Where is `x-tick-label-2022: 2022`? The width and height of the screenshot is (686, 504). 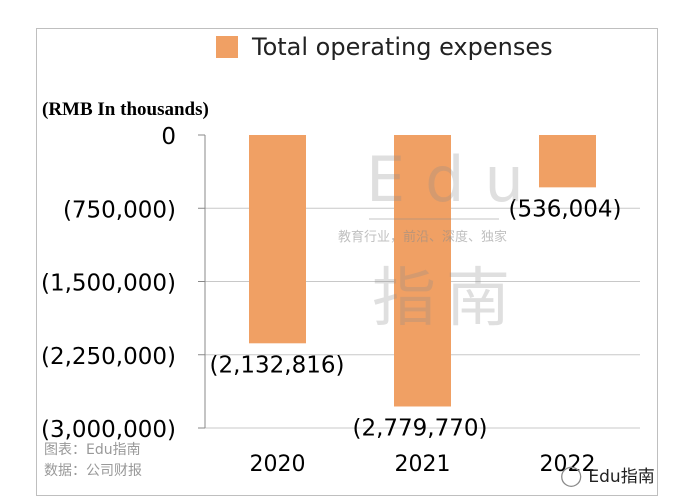
x-tick-label-2022: 2022 is located at coordinates (568, 464).